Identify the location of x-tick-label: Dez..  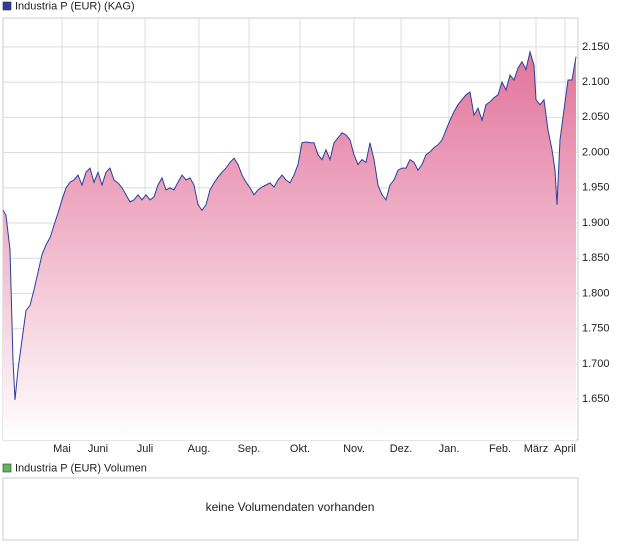
(401, 449).